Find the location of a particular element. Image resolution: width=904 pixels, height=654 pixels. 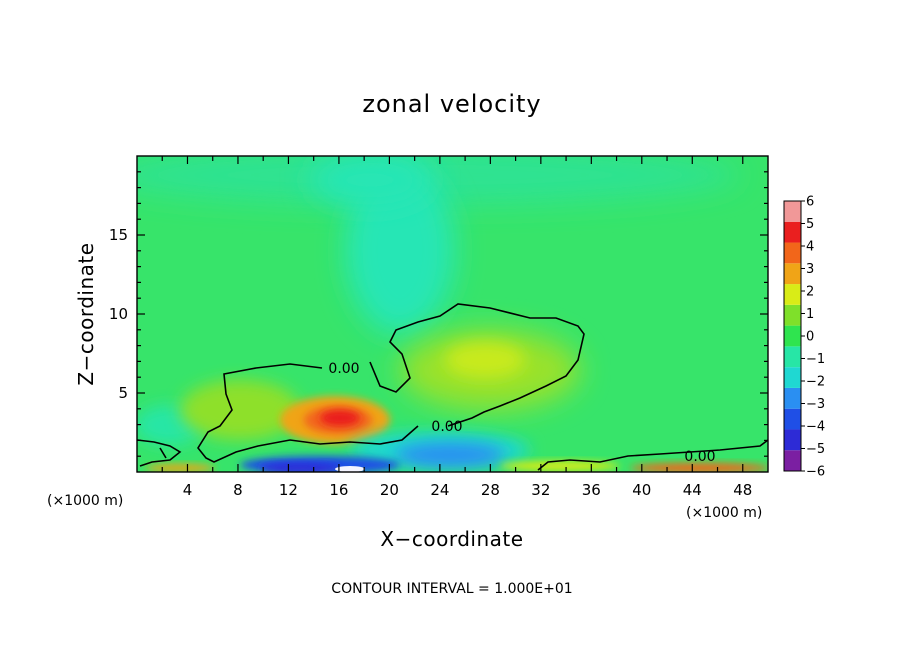

x-unit-right: (×1000 m) is located at coordinates (724, 513).